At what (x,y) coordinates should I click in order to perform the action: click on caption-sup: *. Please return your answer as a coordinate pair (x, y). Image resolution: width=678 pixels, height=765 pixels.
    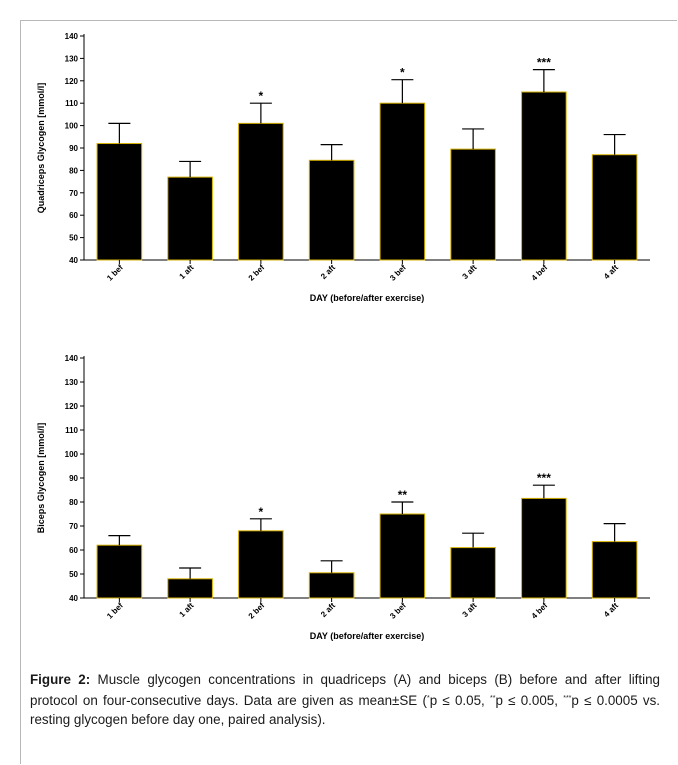
    Looking at the image, I should click on (428, 698).